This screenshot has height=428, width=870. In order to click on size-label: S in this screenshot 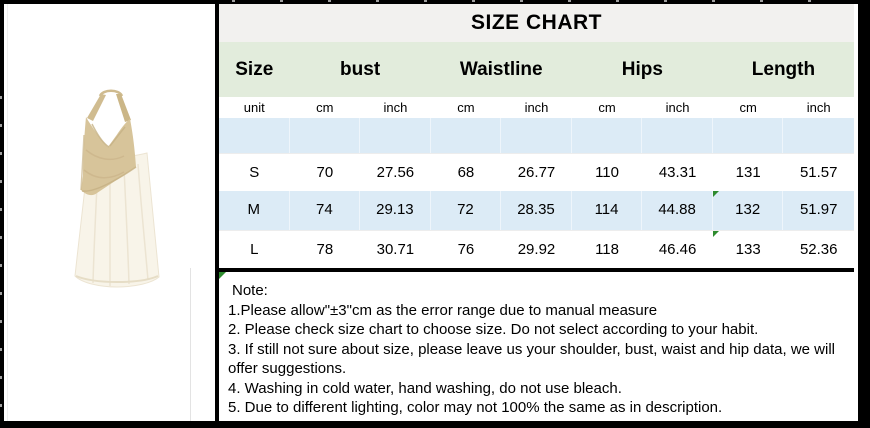, I will do `click(254, 172)`.